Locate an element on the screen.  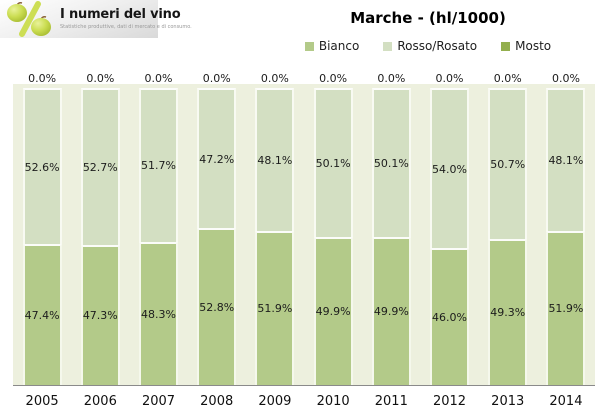
chart-title: Marche - (hl/1000) is located at coordinates (428, 18).